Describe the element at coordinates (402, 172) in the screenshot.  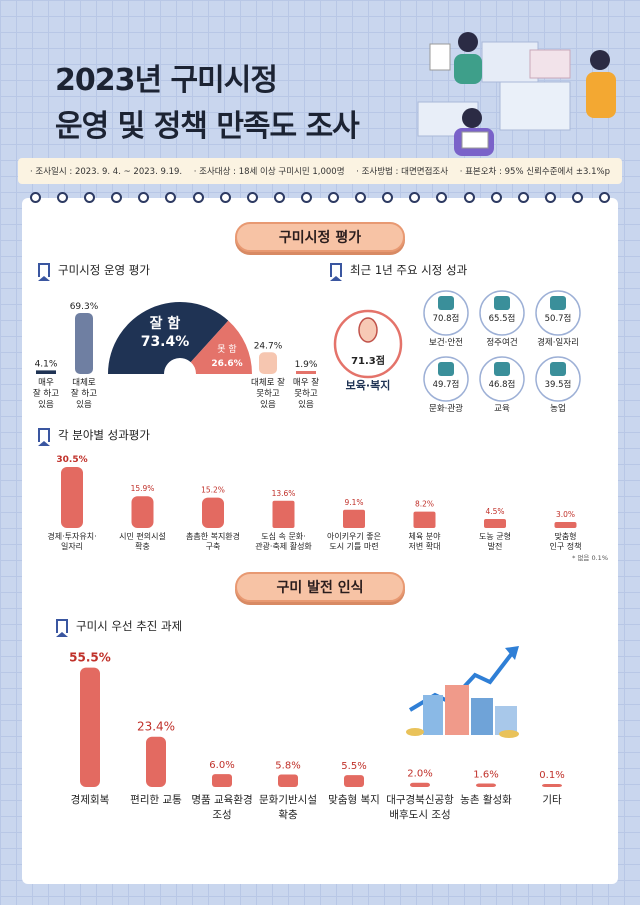
I see `survey-method: · 조사방법 : 대면면접조사` at that location.